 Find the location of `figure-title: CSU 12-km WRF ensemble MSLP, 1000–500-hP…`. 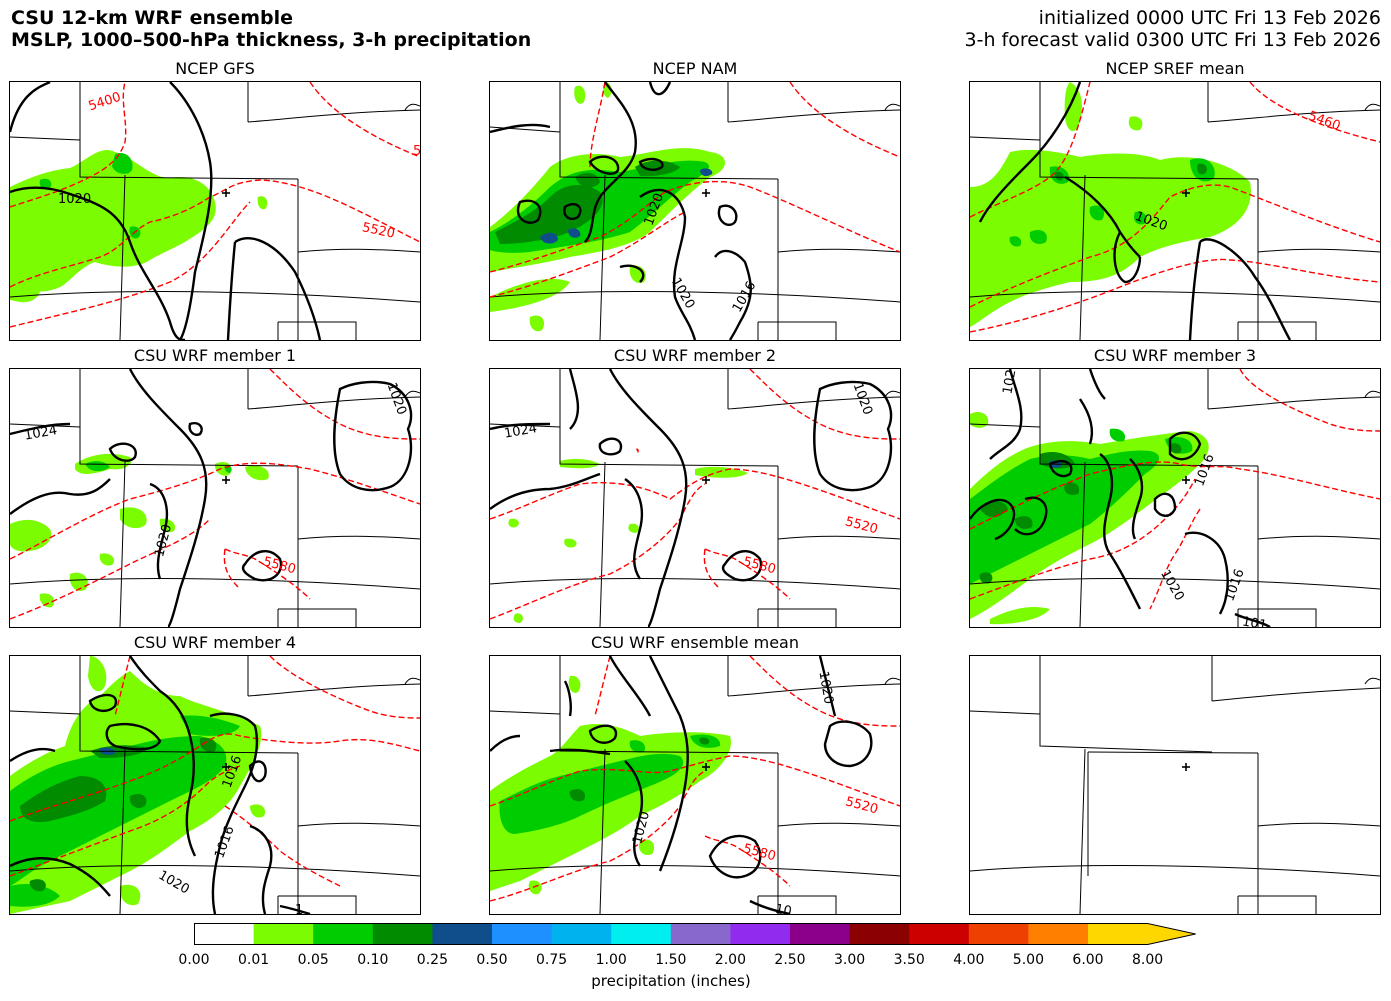

figure-title: CSU 12-km WRF ensemble MSLP, 1000–500-hP… is located at coordinates (271, 29).